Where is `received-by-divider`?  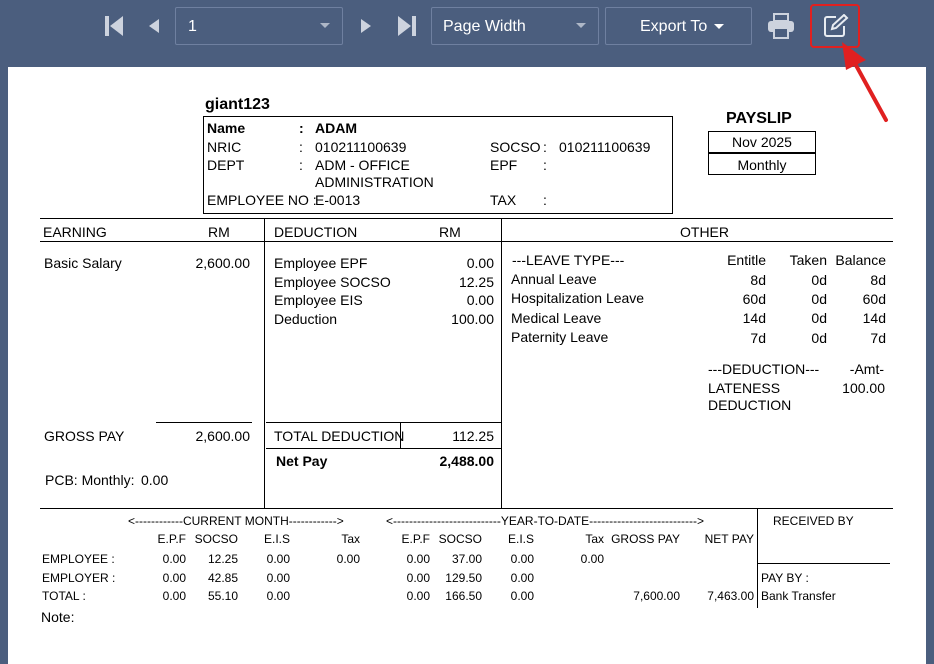 received-by-divider is located at coordinates (757, 558).